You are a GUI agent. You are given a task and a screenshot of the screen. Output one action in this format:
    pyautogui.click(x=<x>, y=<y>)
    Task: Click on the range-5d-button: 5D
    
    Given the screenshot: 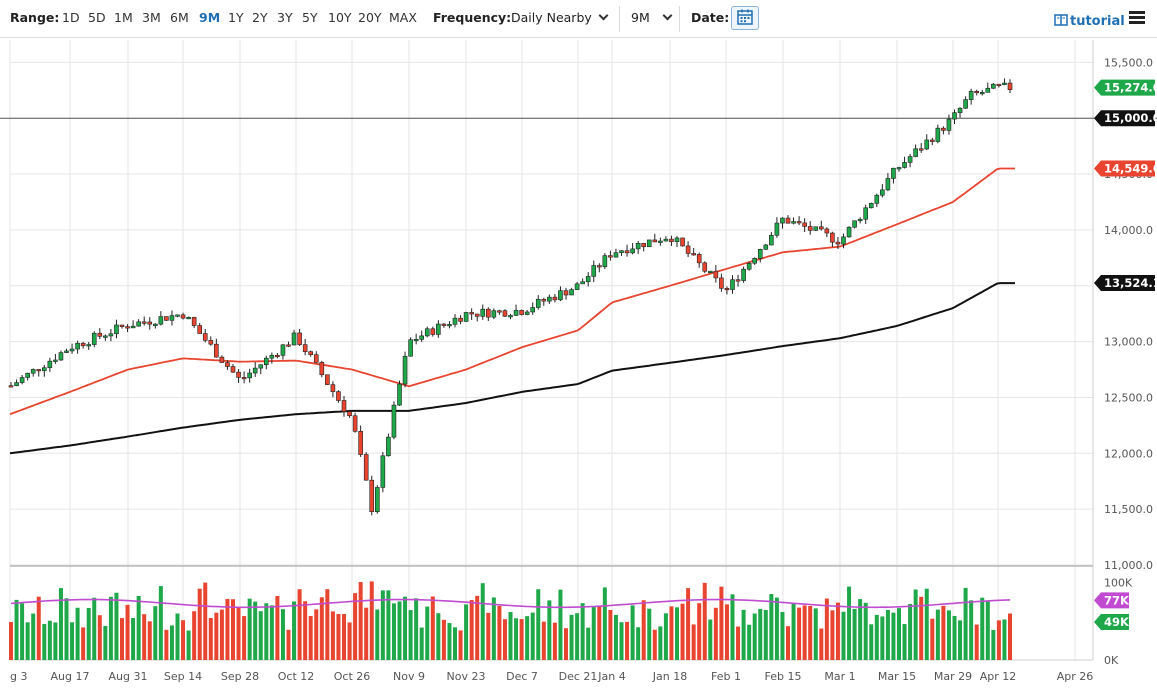 What is the action you would take?
    pyautogui.click(x=97, y=17)
    